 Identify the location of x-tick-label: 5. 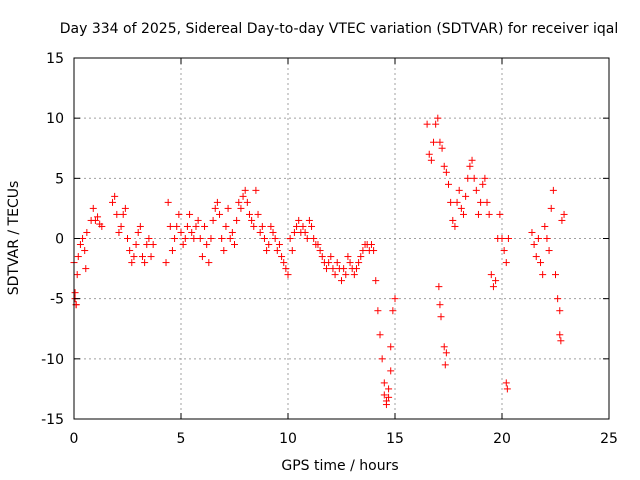
(181, 439).